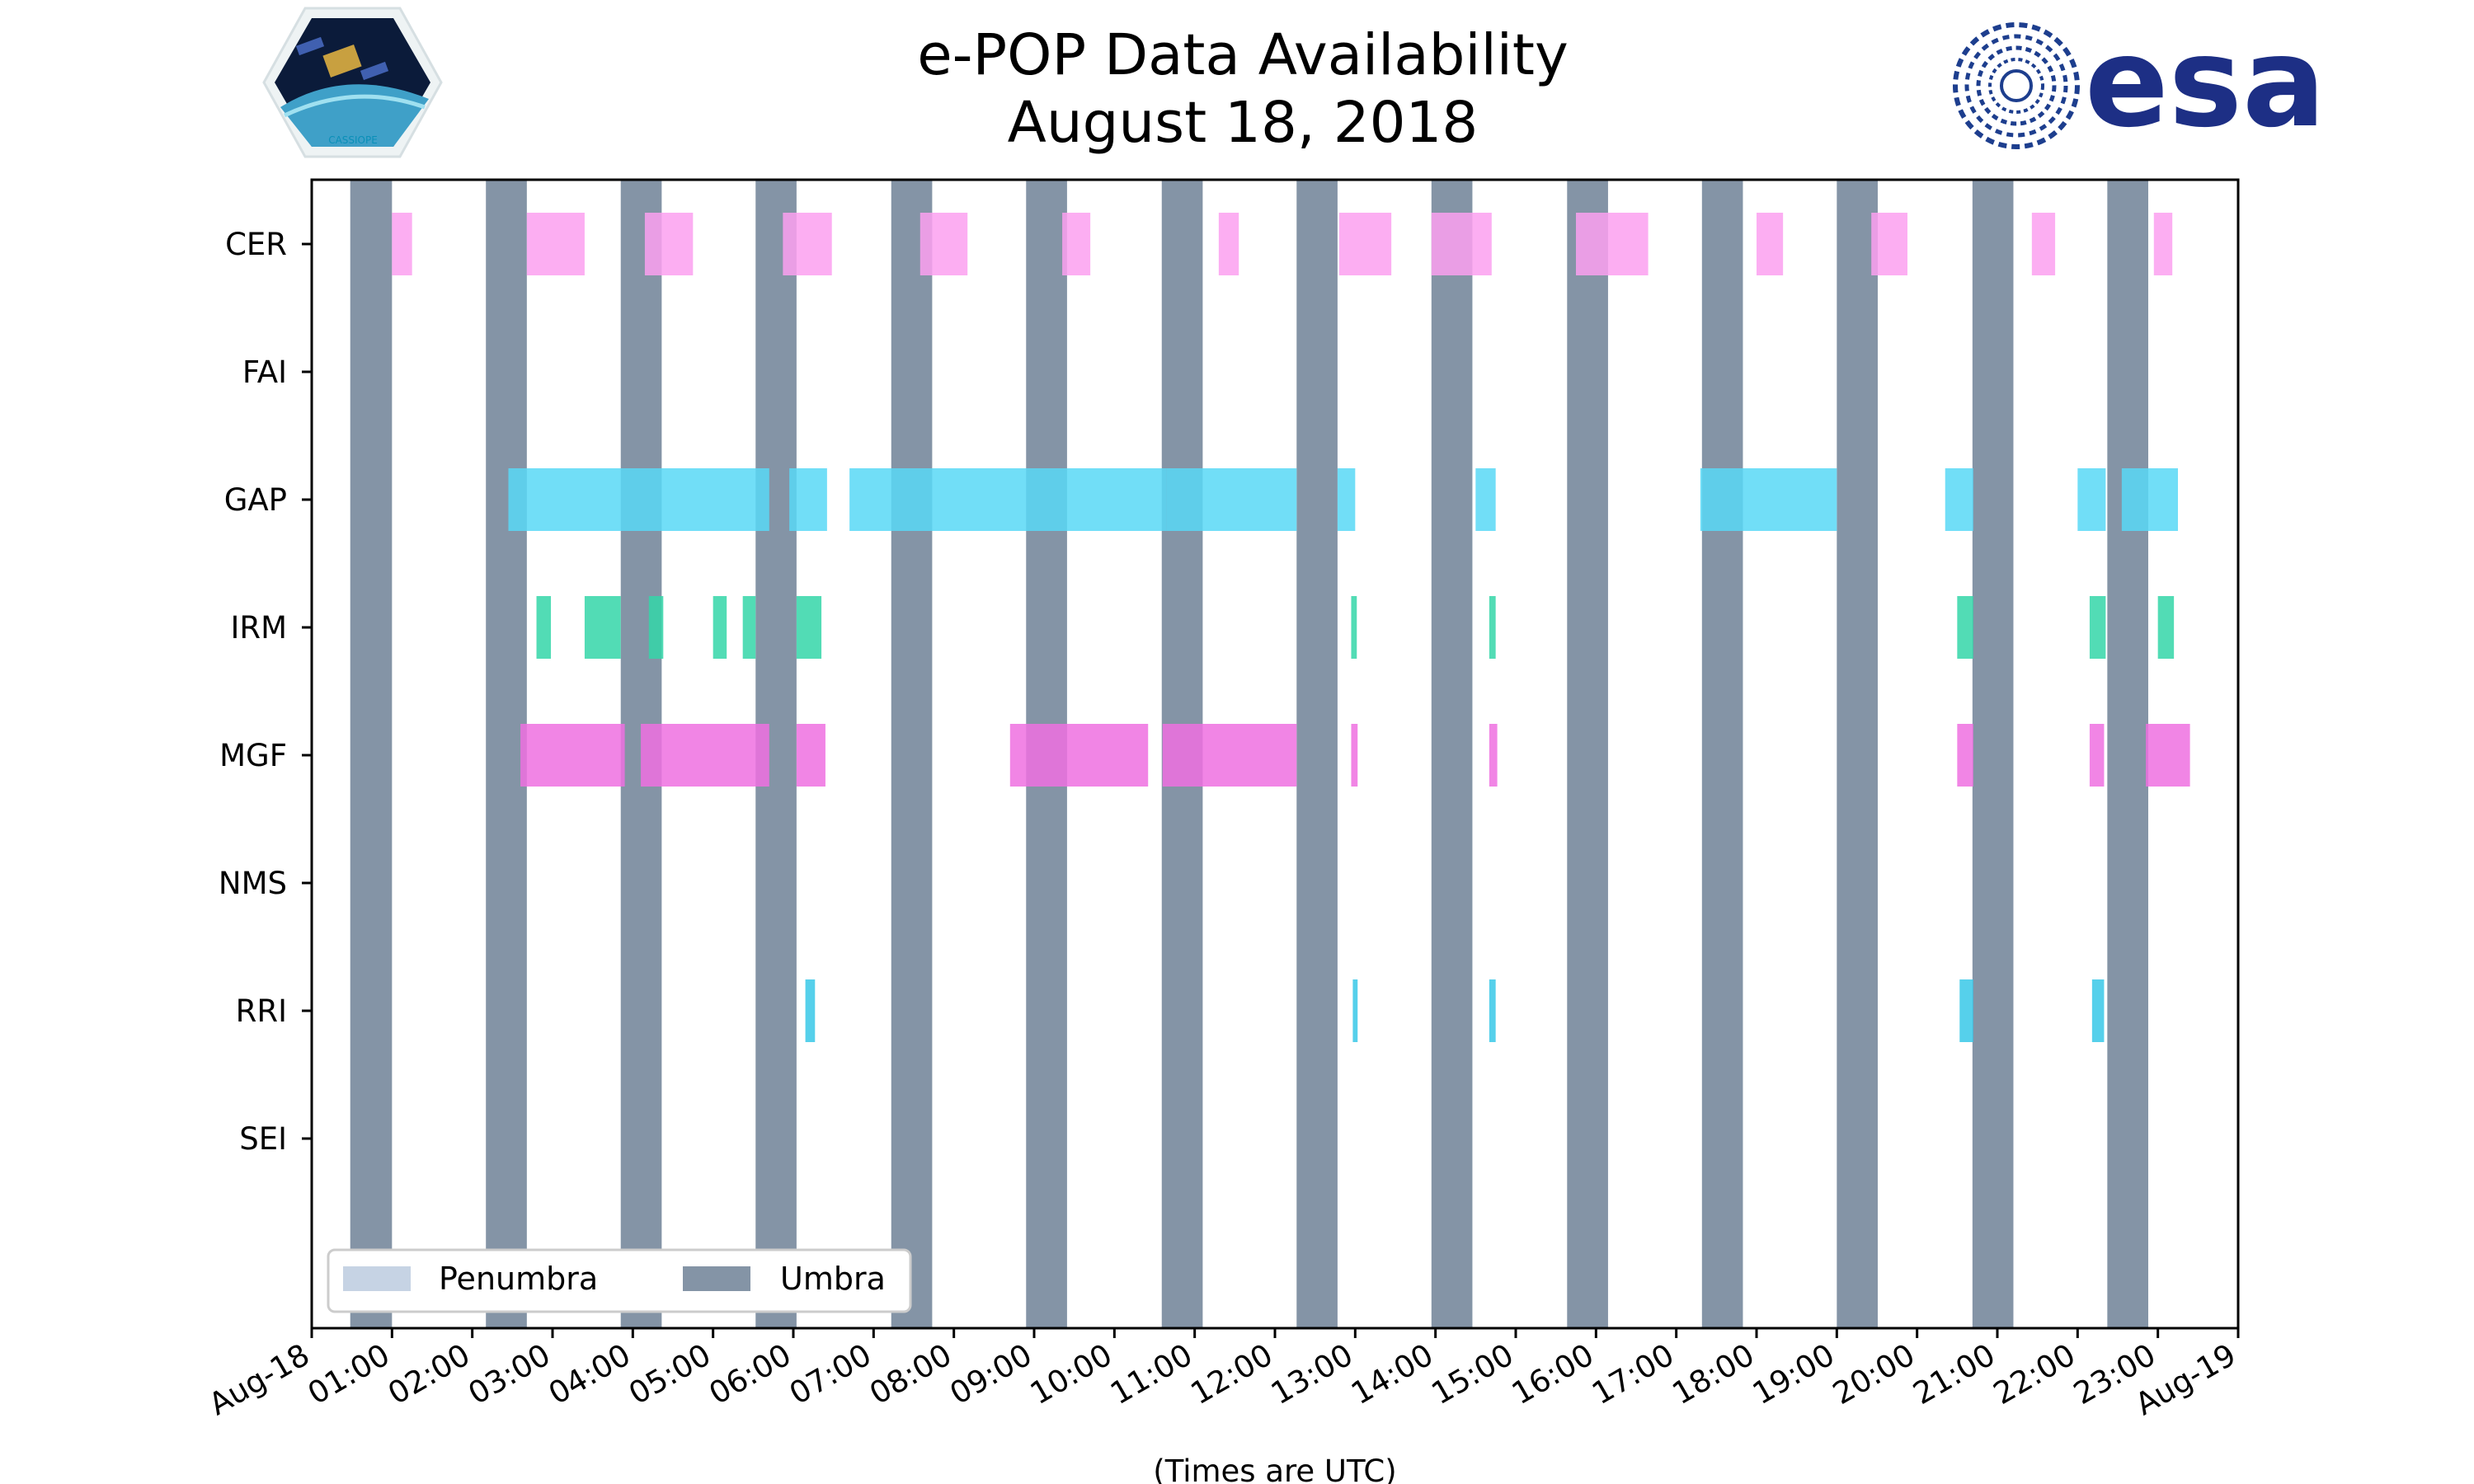 This screenshot has width=2474, height=1484. Describe the element at coordinates (261, 1011) in the screenshot. I see `y-tick-label: RRI` at that location.